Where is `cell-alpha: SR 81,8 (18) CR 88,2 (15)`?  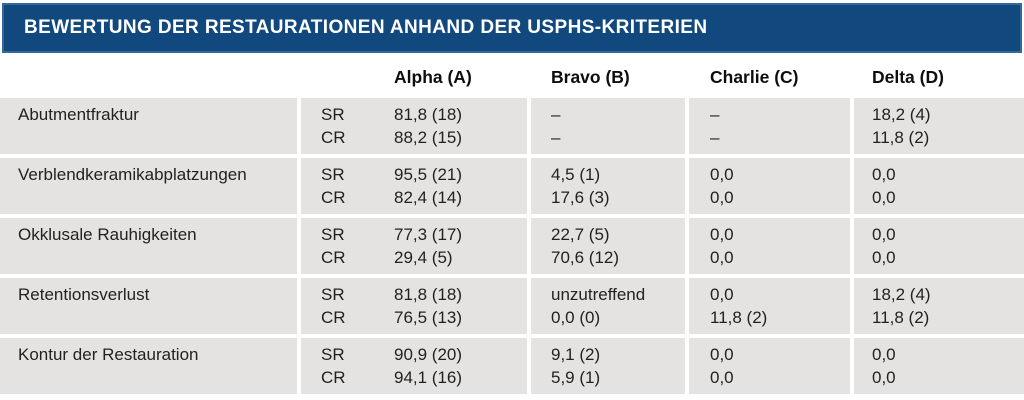 cell-alpha: SR 81,8 (18) CR 88,2 (15) is located at coordinates (414, 126).